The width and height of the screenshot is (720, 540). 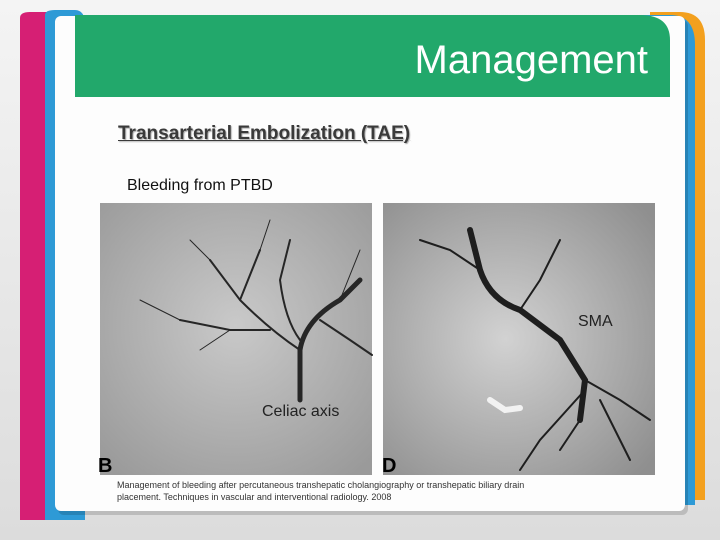 I want to click on header-bar, so click(x=372, y=56).